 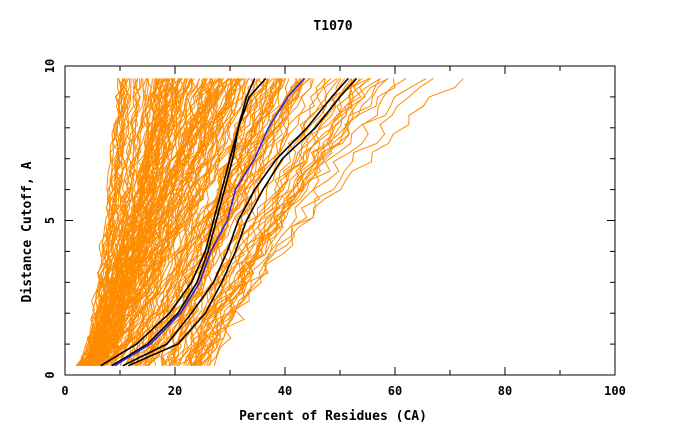 What do you see at coordinates (395, 391) in the screenshot?
I see `x-tick-label-60: 60` at bounding box center [395, 391].